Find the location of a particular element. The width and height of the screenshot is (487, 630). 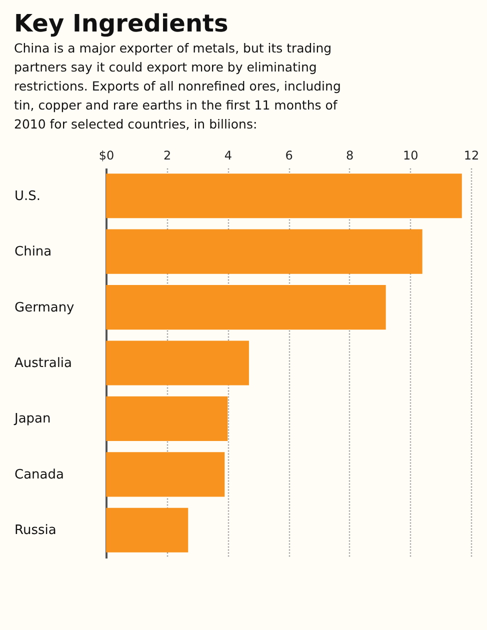

y-tick-label: Russia is located at coordinates (35, 530).